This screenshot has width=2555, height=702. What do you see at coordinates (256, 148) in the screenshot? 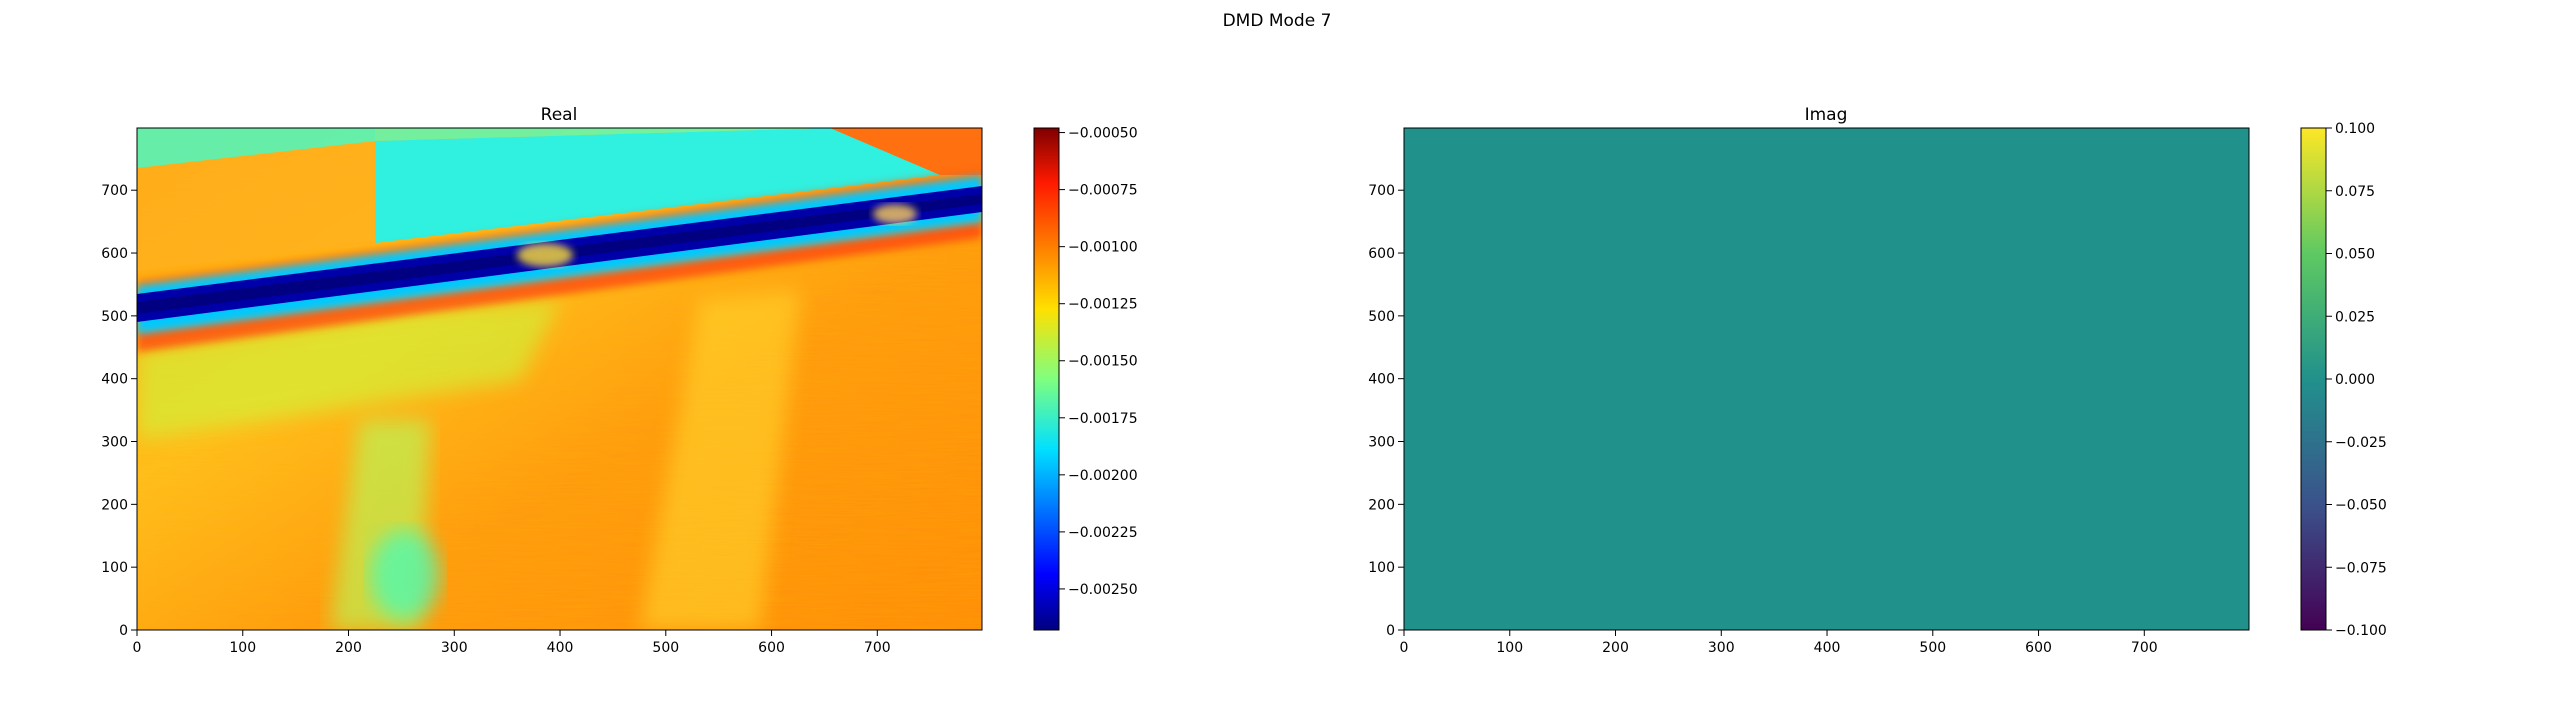
I see `real-top-left-strip` at bounding box center [256, 148].